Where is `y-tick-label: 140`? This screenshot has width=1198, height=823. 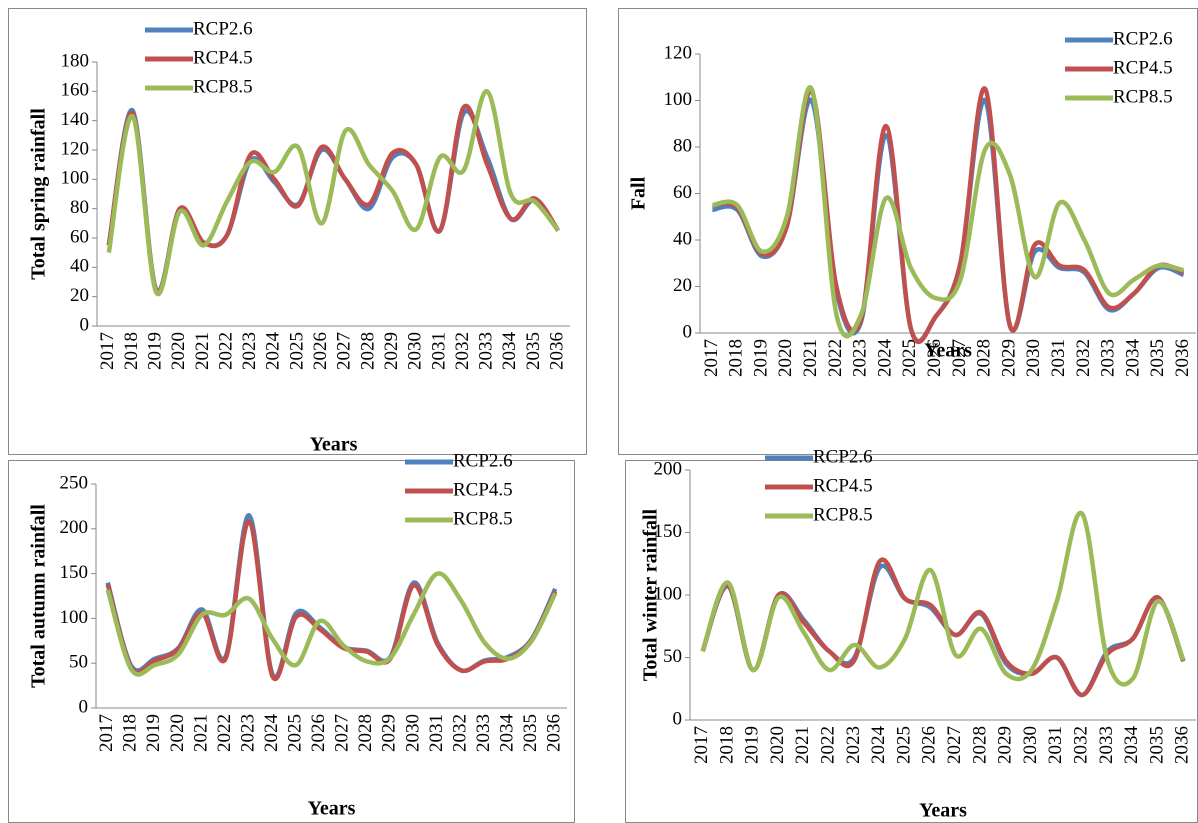
y-tick-label: 140 is located at coordinates (75, 119).